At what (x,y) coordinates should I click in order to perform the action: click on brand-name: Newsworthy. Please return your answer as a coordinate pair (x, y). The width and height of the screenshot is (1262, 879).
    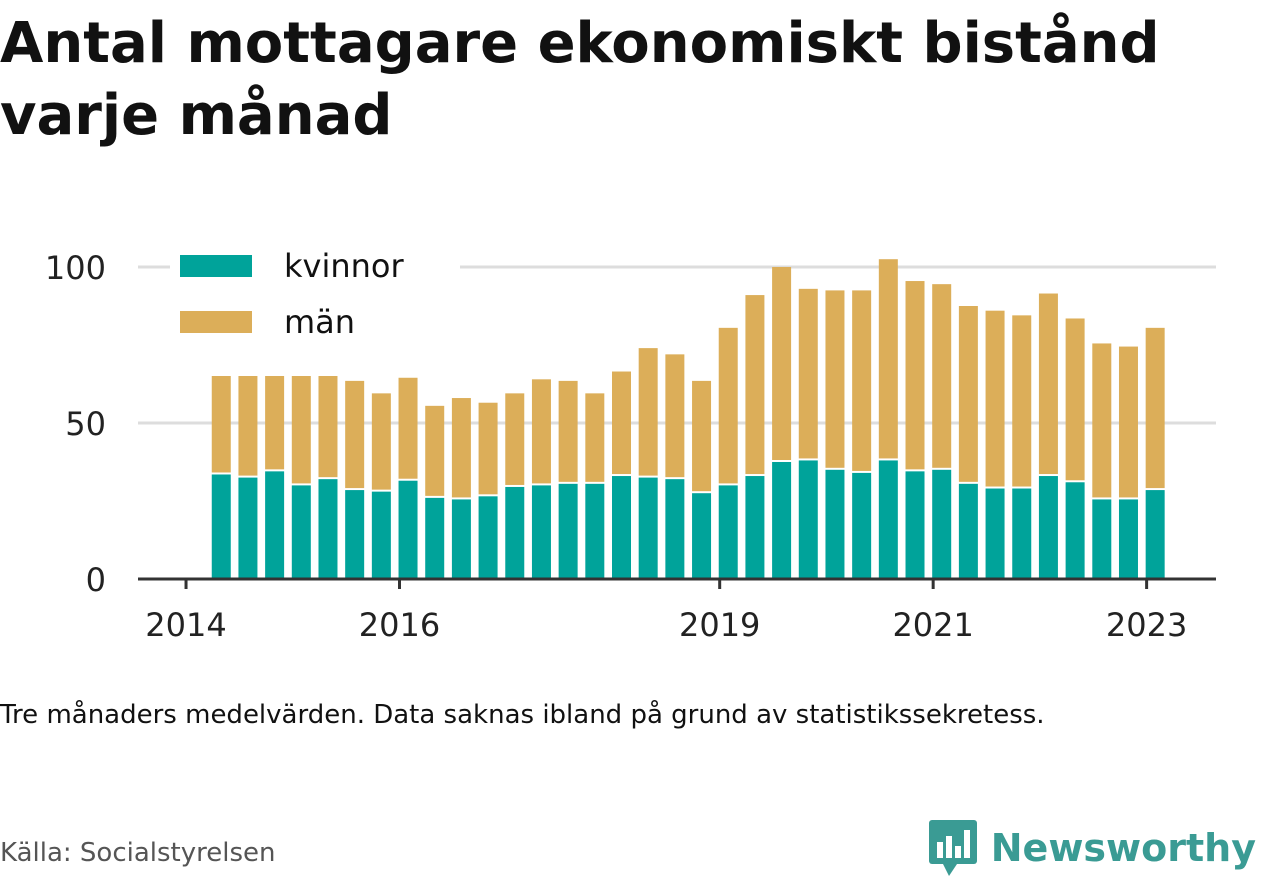
    Looking at the image, I should click on (1123, 848).